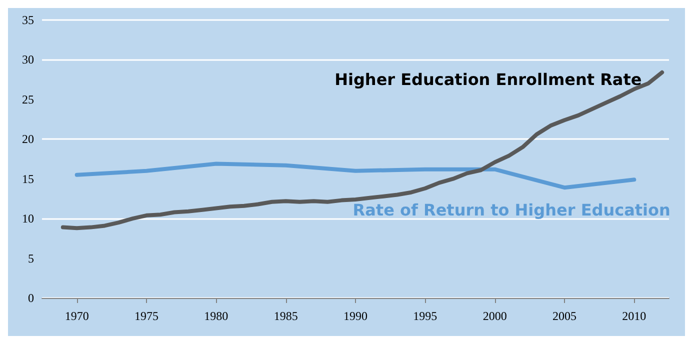  Describe the element at coordinates (31, 258) in the screenshot. I see `y-tick-label: 5` at that location.